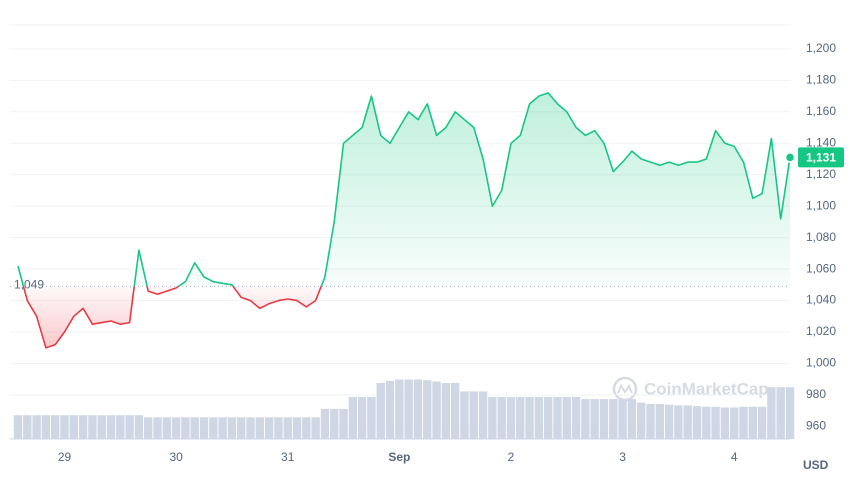 The width and height of the screenshot is (850, 483). What do you see at coordinates (790, 157) in the screenshot?
I see `current-dot` at bounding box center [790, 157].